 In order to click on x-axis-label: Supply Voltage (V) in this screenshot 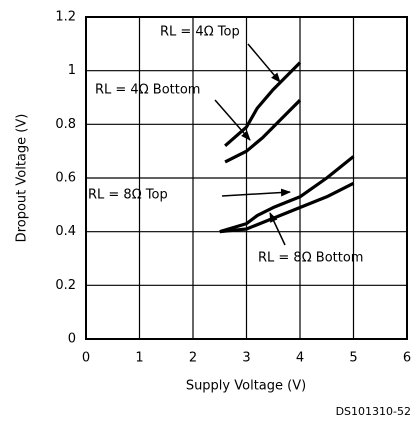, I will do `click(246, 386)`.